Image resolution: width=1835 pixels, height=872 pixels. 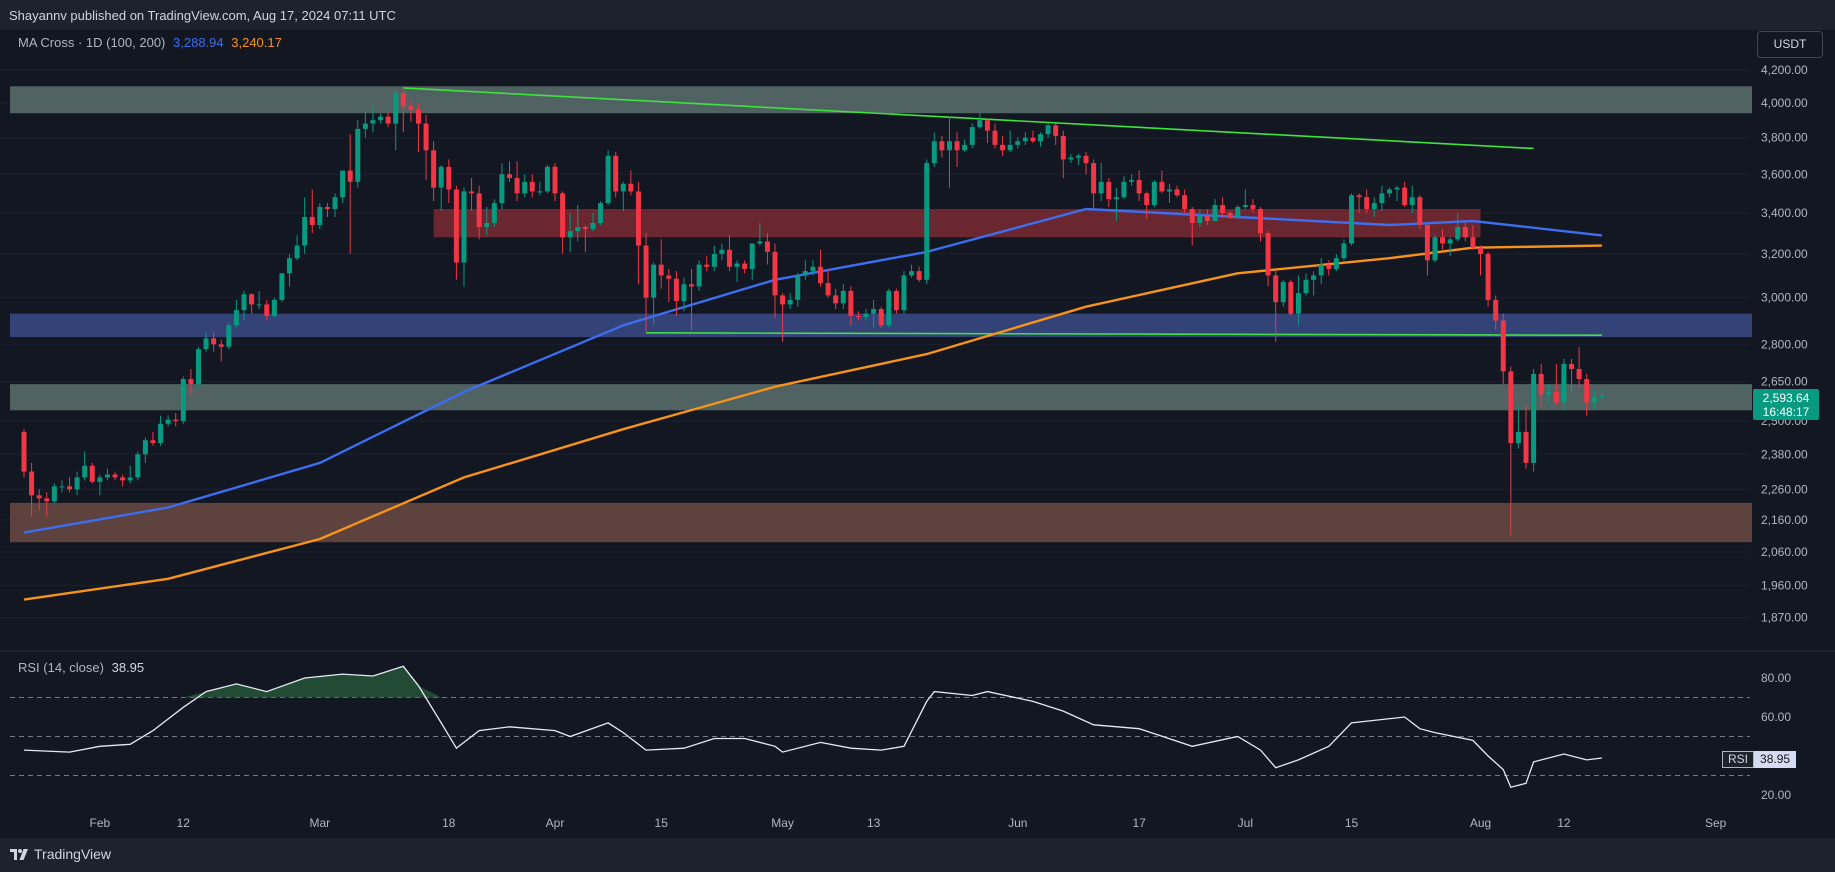 What do you see at coordinates (908, 823) in the screenshot?
I see `time-axis: Feb 12 Mar 18 Apr 15 May 13 Jun 17 Jul 15 Aug 12 Sep` at bounding box center [908, 823].